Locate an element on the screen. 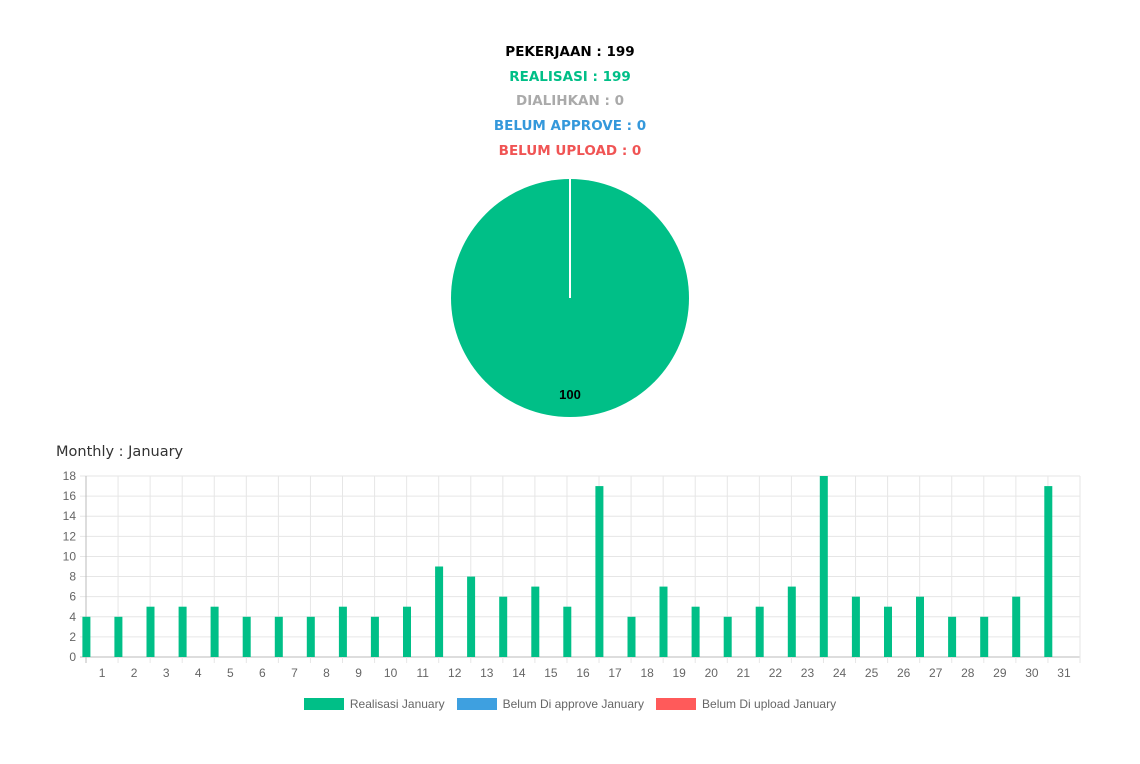 The image size is (1140, 764). x-tick-label: 26 is located at coordinates (904, 673).